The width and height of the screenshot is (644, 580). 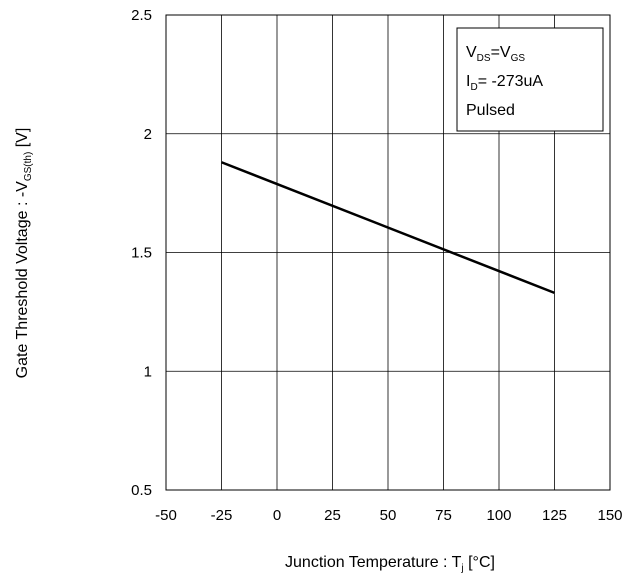 I want to click on series-layer, so click(x=388, y=228).